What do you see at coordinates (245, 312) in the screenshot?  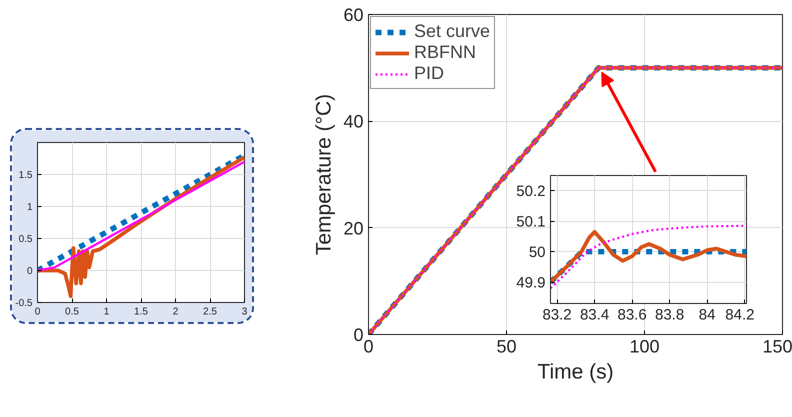 I see `x-tick-label: 3` at bounding box center [245, 312].